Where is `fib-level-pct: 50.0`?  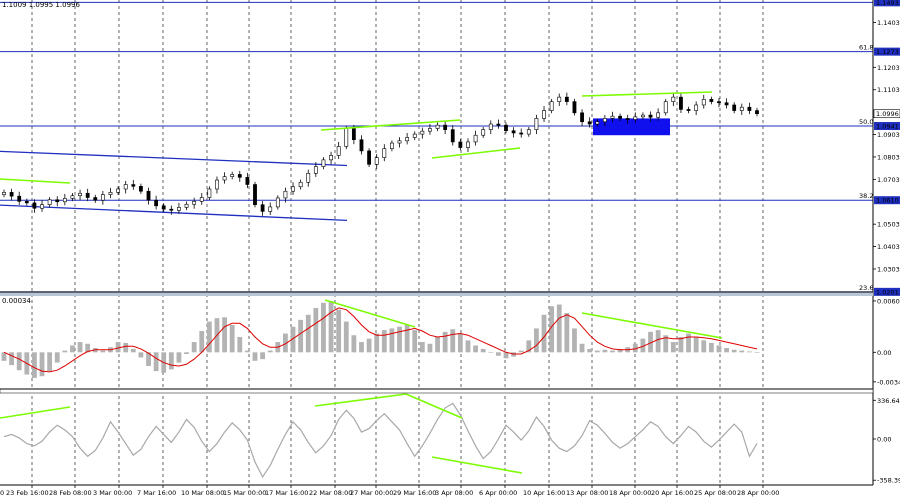
fib-level-pct: 50.0 is located at coordinates (866, 122).